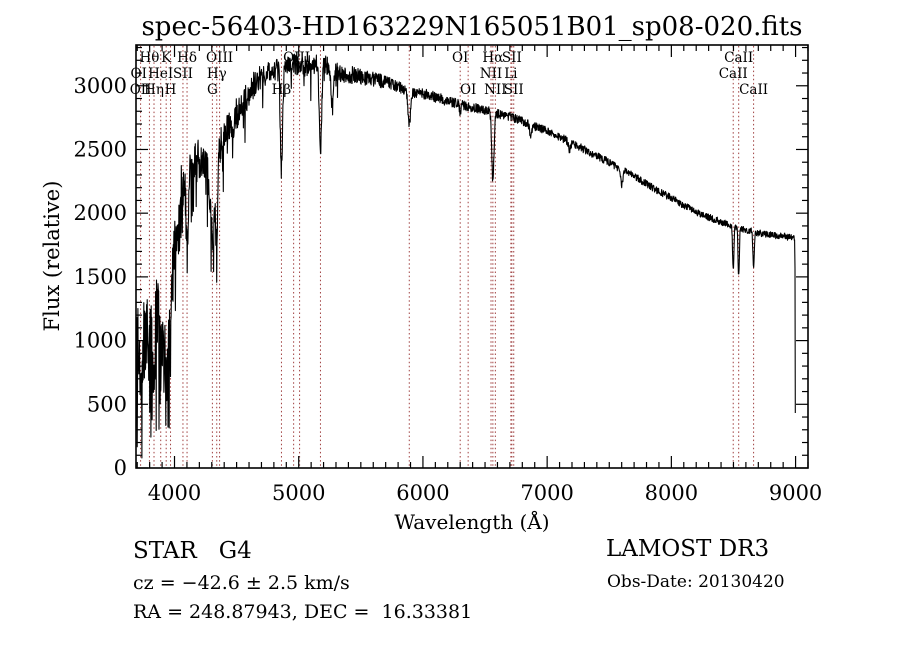 The width and height of the screenshot is (900, 649). Describe the element at coordinates (696, 582) in the screenshot. I see `obs-date-annotation: Obs-Date: 20130420` at that location.